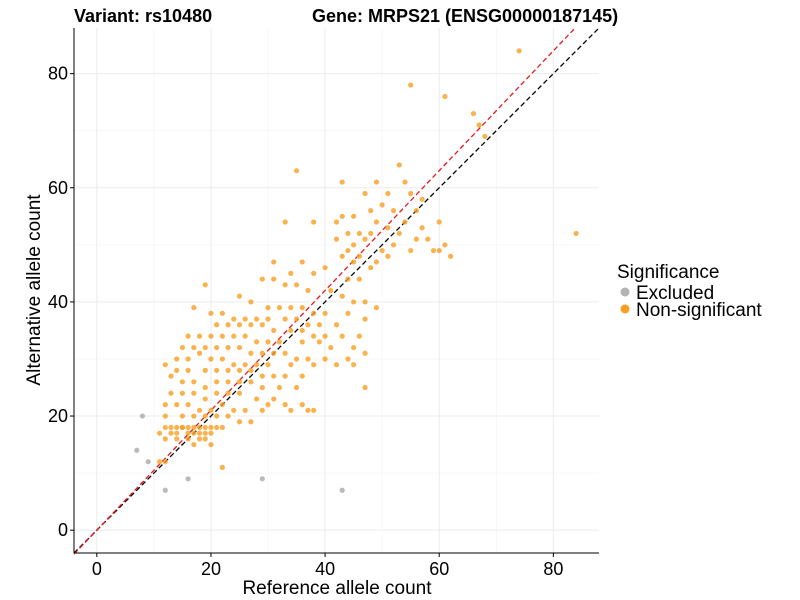  I want to click on x-axis-ticks: 0 20 40 60 80, so click(327, 566).